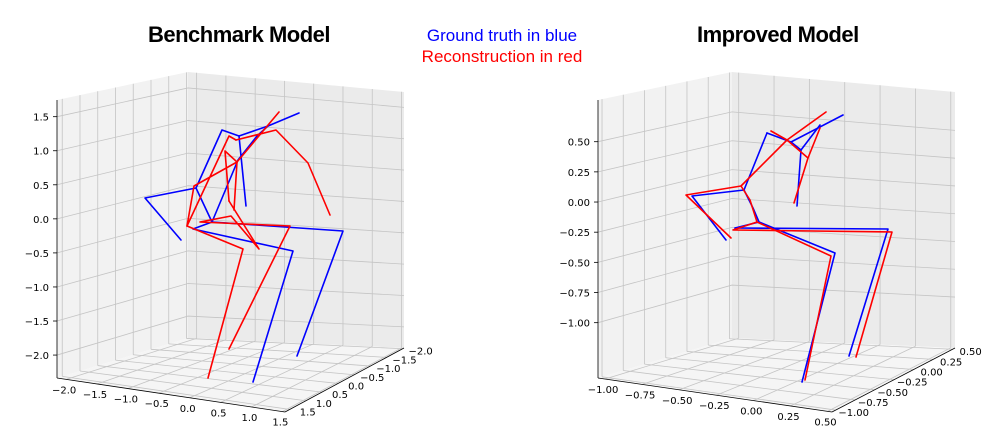 The width and height of the screenshot is (1004, 447). Describe the element at coordinates (37, 288) in the screenshot. I see `z-tick-label: −1.0` at that location.